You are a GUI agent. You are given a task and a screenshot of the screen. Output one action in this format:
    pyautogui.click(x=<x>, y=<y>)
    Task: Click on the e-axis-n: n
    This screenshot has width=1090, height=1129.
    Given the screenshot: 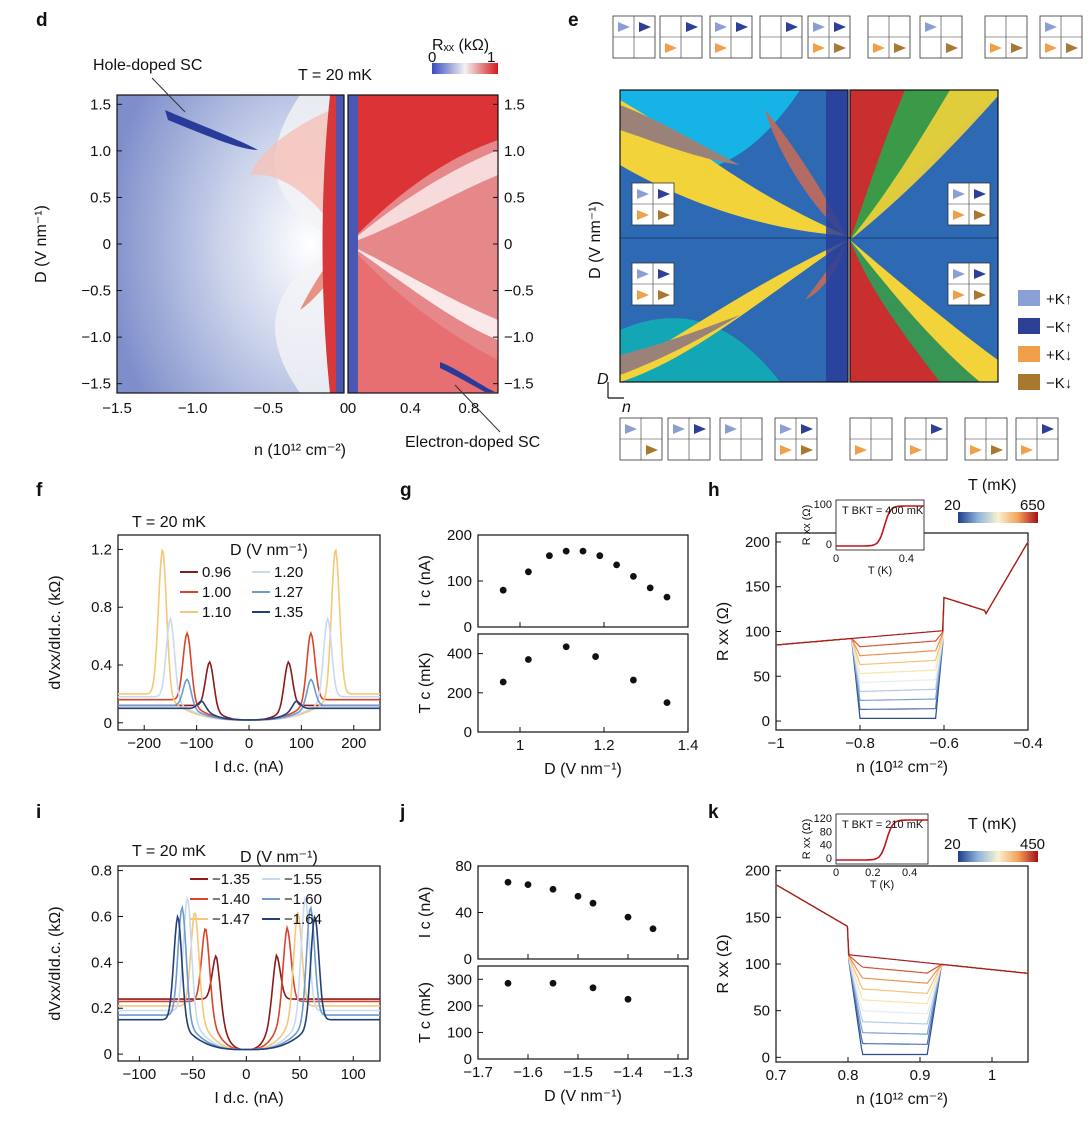 What is the action you would take?
    pyautogui.click(x=626, y=407)
    